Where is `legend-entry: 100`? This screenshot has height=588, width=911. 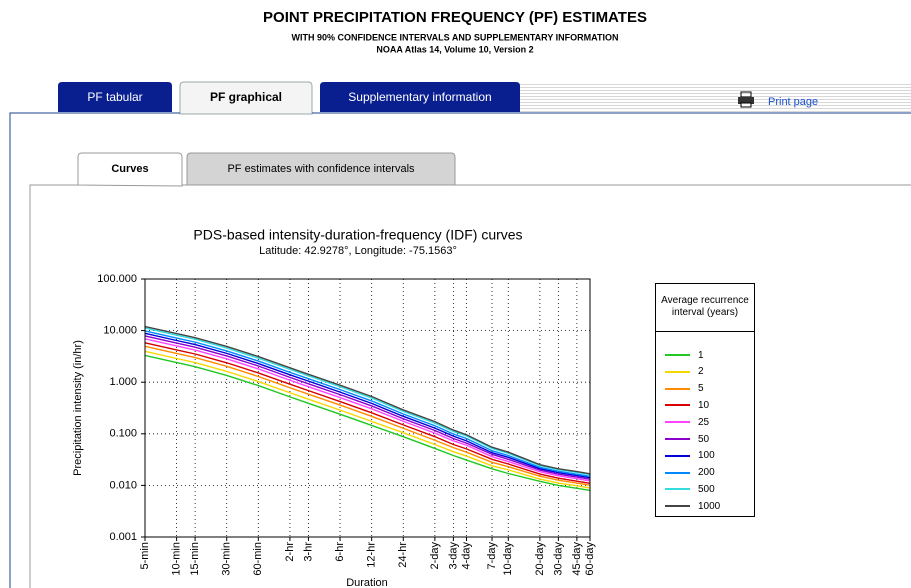 legend-entry: 100 is located at coordinates (690, 456).